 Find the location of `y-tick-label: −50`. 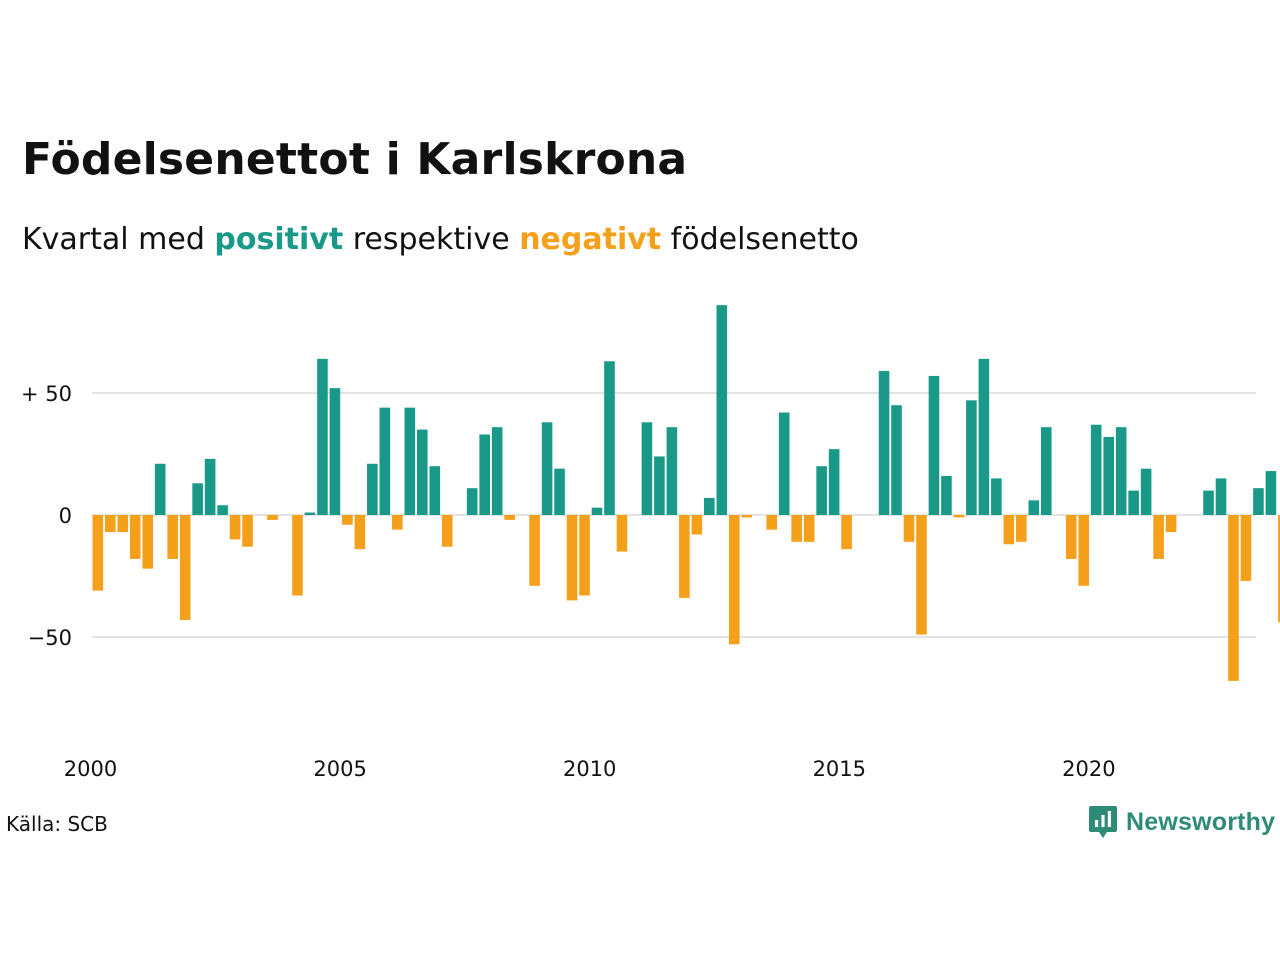

y-tick-label: −50 is located at coordinates (50, 638).